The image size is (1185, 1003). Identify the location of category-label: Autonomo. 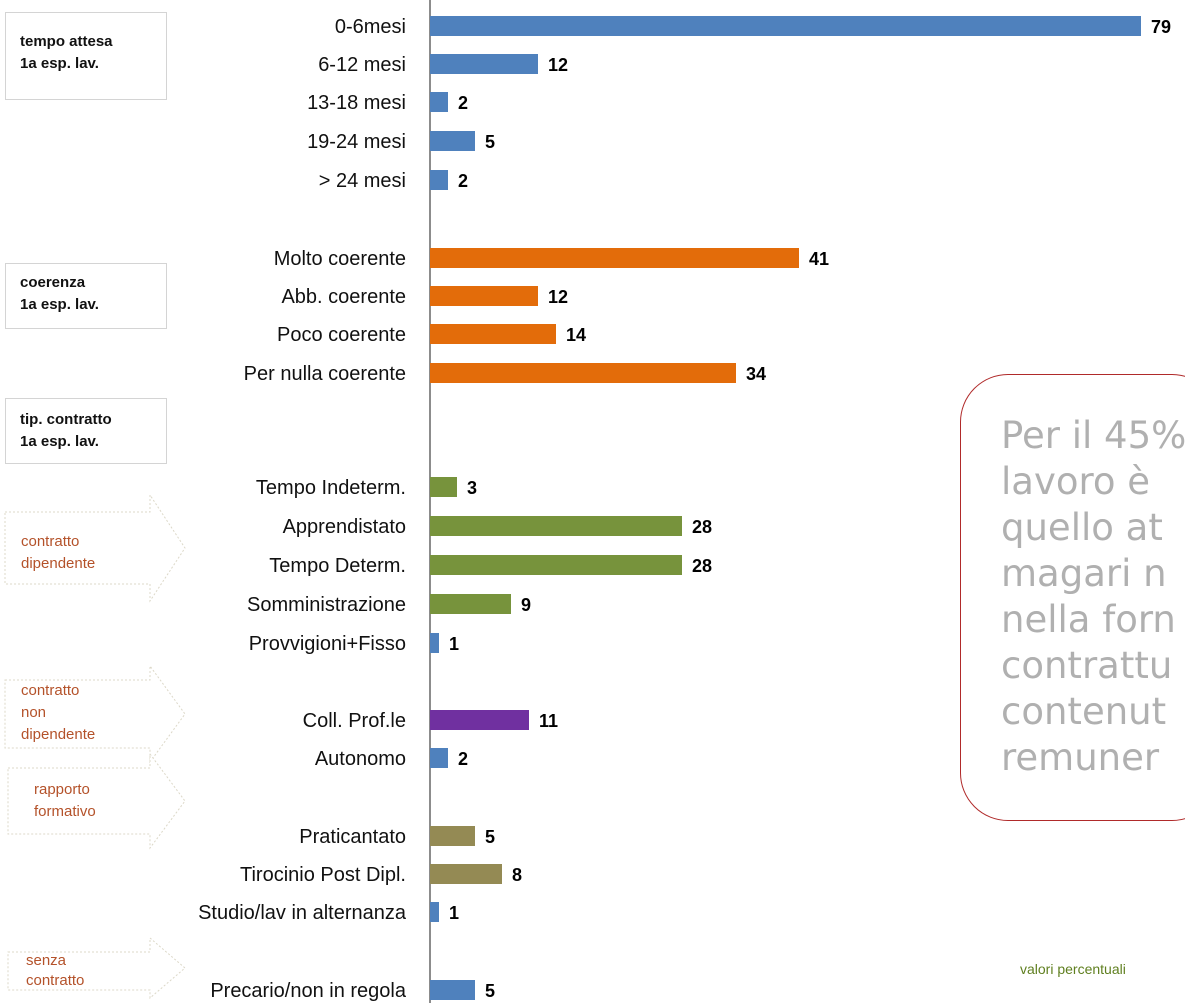
(360, 759).